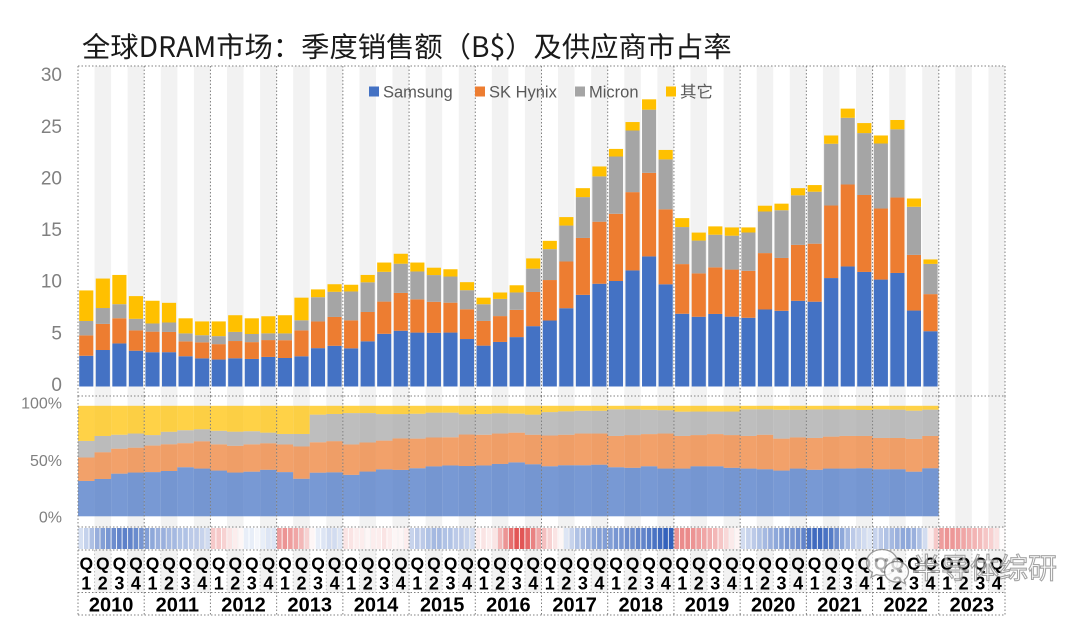  I want to click on svg-text: 25, so click(51, 127).